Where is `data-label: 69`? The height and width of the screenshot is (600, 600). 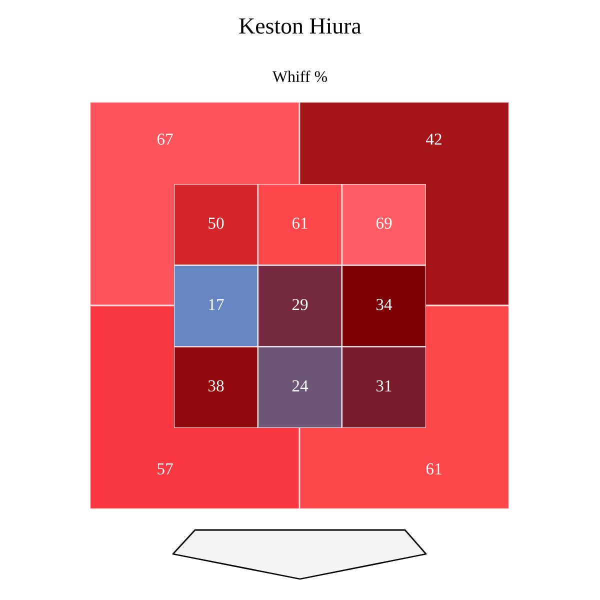 data-label: 69 is located at coordinates (384, 223).